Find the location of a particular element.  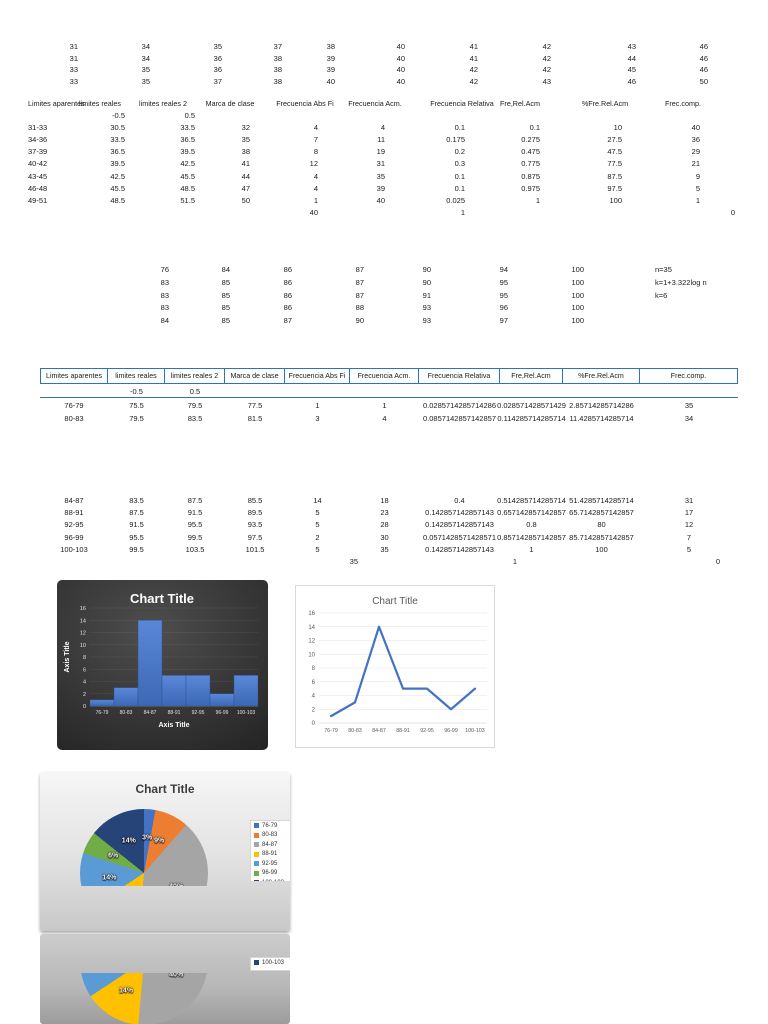

table-cell: 19 is located at coordinates (380, 152).